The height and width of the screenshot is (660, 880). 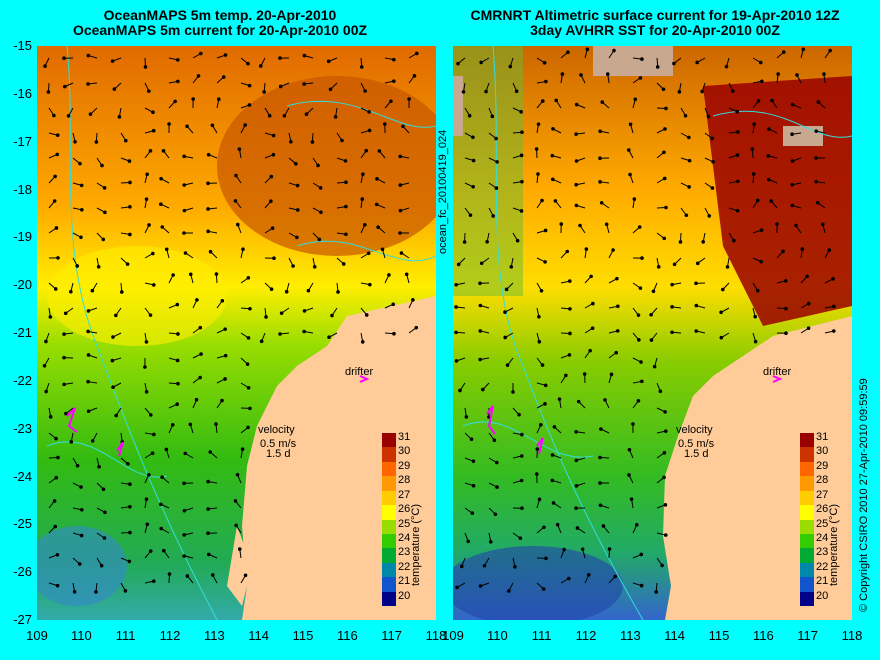 What do you see at coordinates (638, 96) in the screenshot?
I see `right-missing-data` at bounding box center [638, 96].